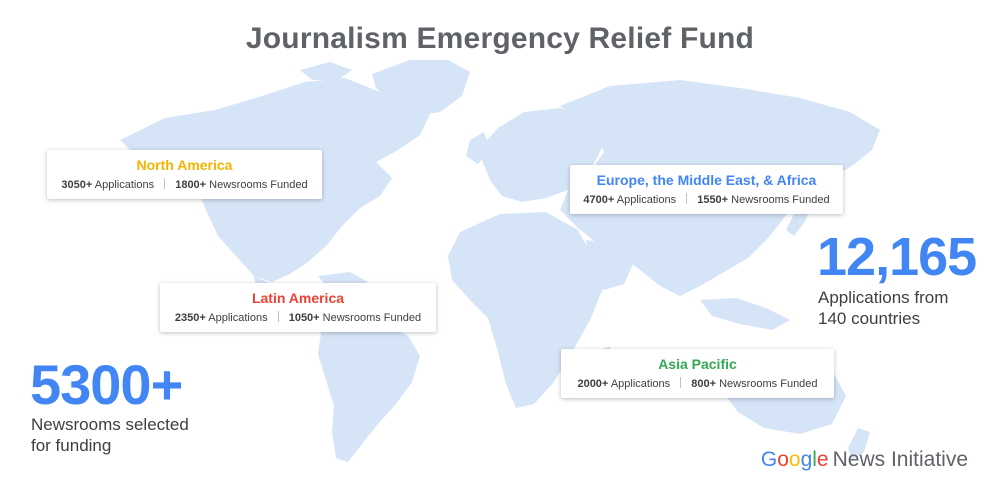 The width and height of the screenshot is (1000, 500). I want to click on applications-count: 2000+, so click(593, 384).